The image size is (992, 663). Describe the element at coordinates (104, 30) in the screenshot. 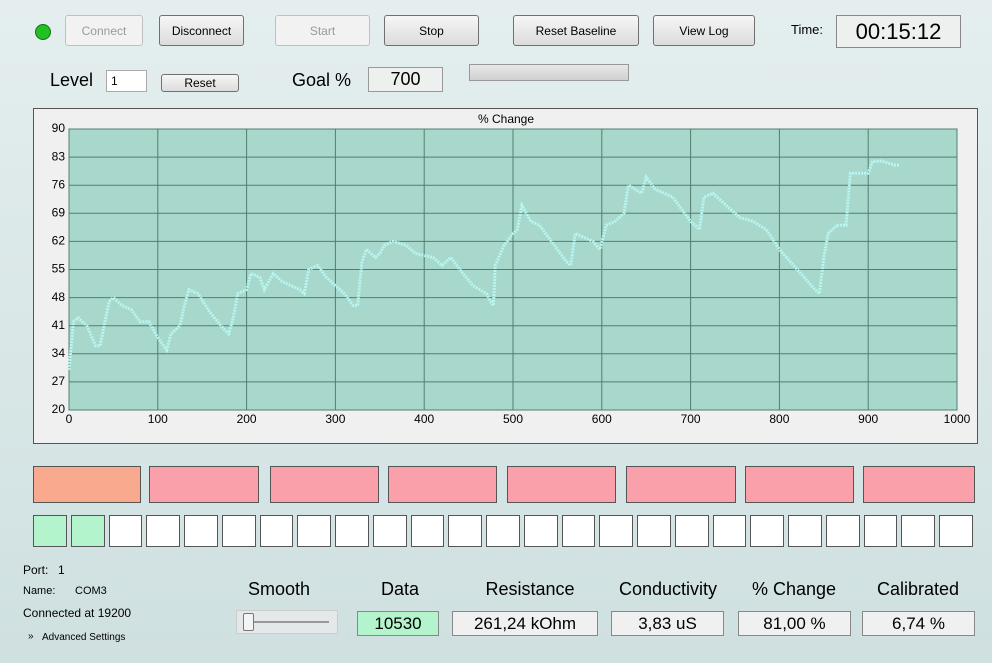

I see `connect-button: Connect` at that location.